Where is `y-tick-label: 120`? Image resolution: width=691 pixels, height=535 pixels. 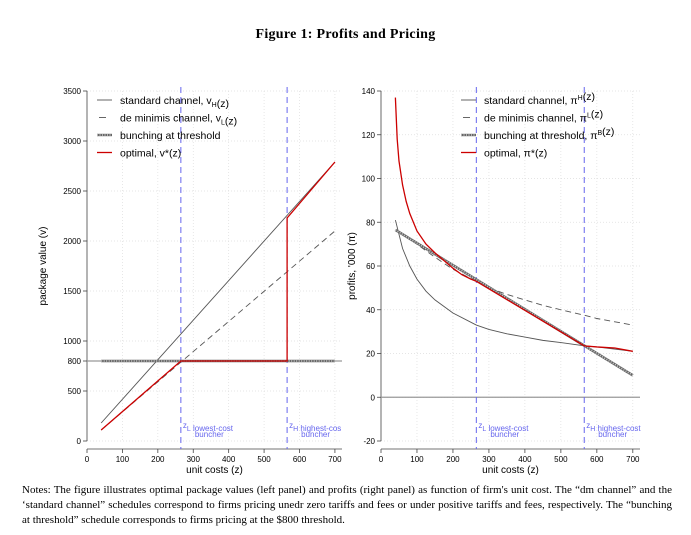
y-tick-label: 120 is located at coordinates (369, 135).